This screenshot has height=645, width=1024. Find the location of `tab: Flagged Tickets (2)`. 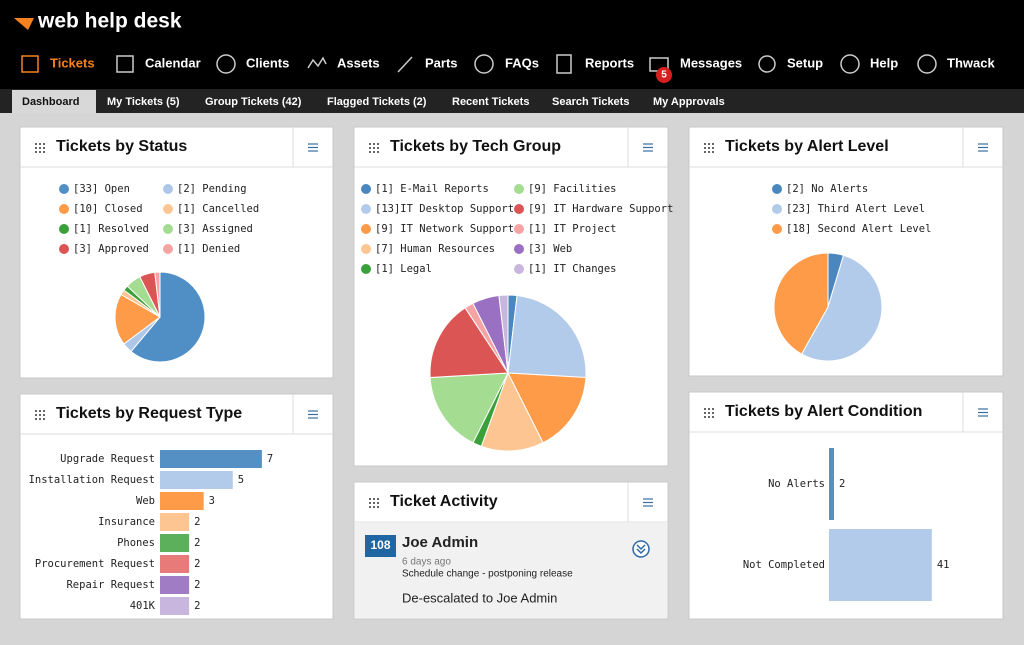

tab: Flagged Tickets (2) is located at coordinates (377, 102).